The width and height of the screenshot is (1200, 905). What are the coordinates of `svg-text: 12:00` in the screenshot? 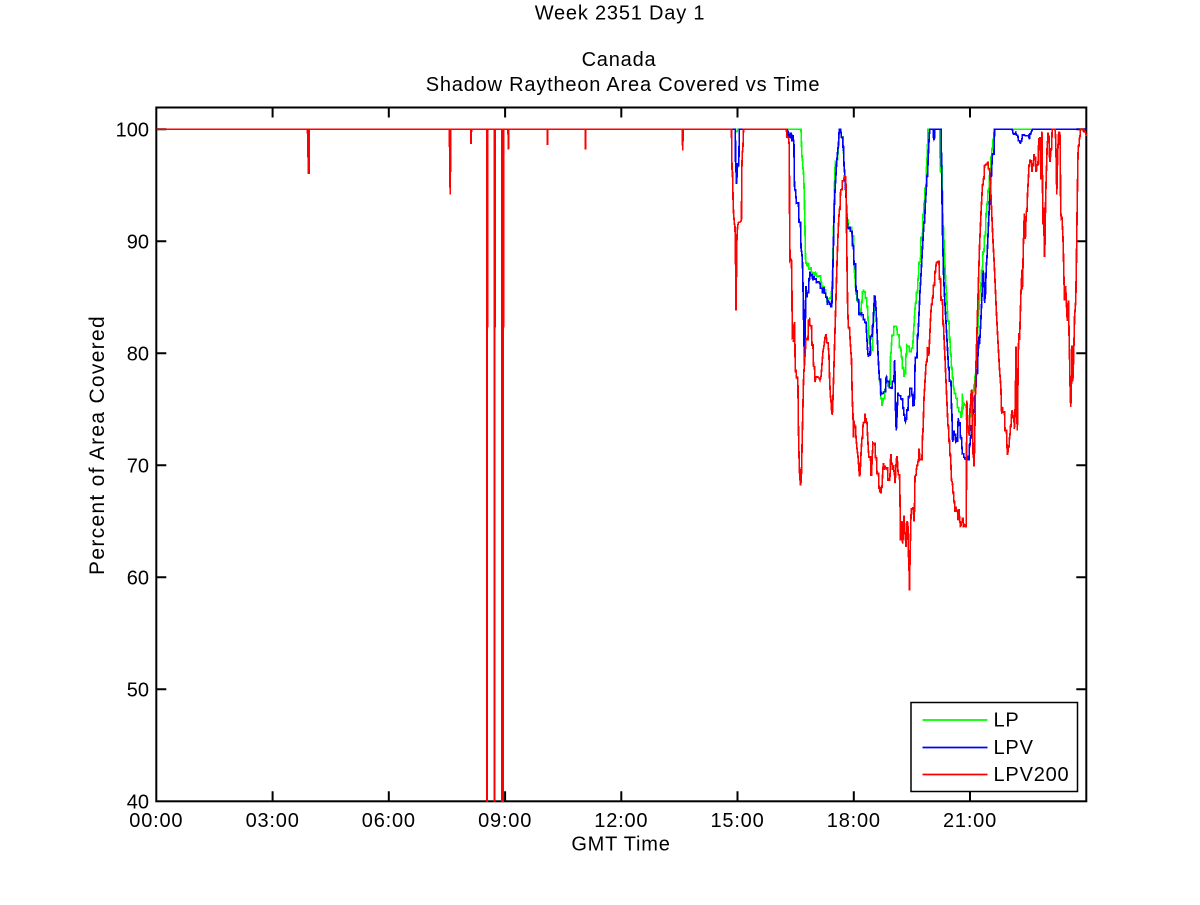 It's located at (621, 821).